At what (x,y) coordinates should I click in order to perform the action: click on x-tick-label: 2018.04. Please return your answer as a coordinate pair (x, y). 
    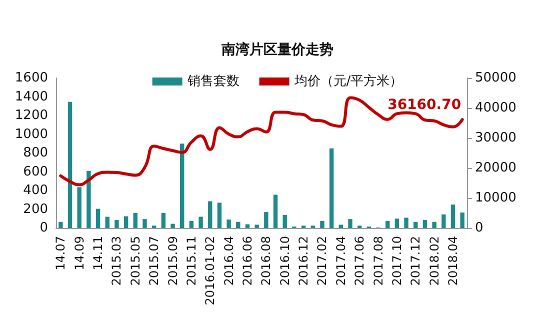
    Looking at the image, I should click on (453, 261).